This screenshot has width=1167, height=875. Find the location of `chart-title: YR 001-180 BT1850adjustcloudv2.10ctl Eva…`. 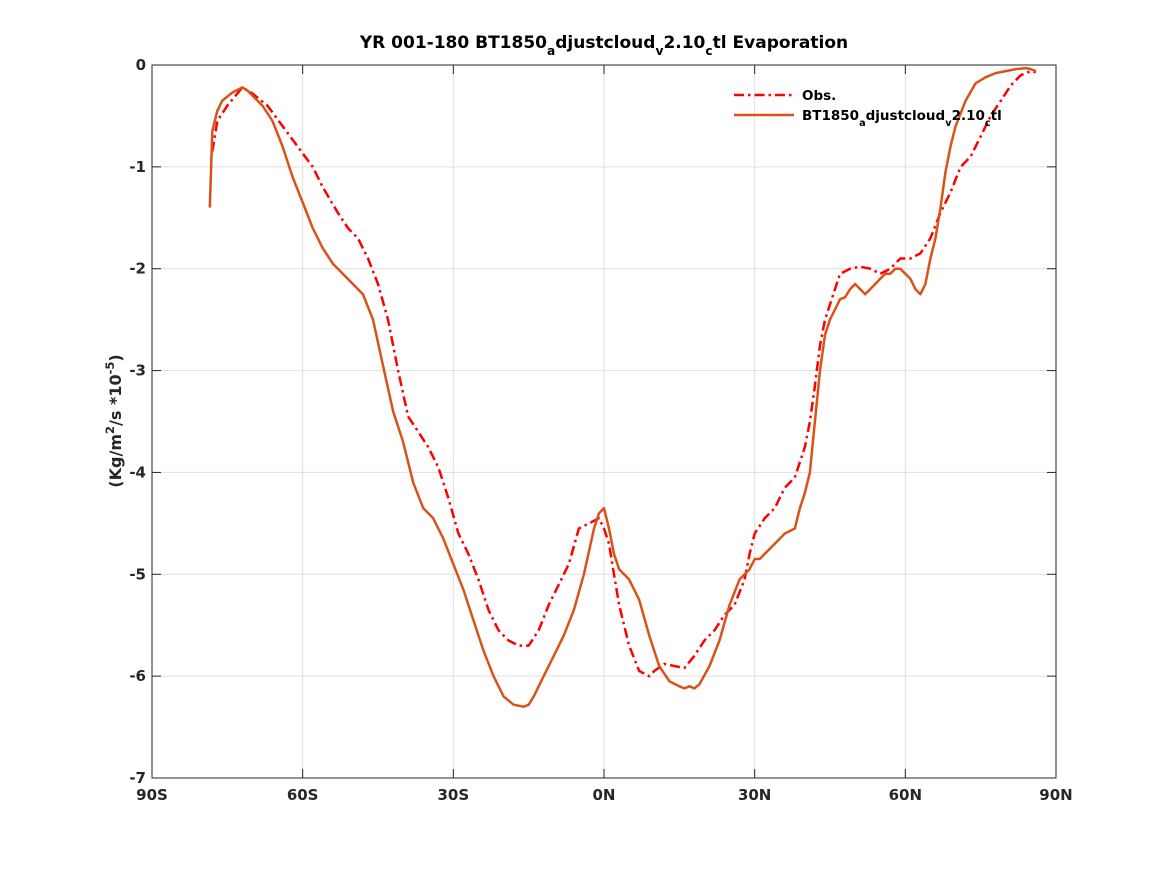

chart-title: YR 001-180 BT1850adjustcloudv2.10ctl Eva… is located at coordinates (603, 45).